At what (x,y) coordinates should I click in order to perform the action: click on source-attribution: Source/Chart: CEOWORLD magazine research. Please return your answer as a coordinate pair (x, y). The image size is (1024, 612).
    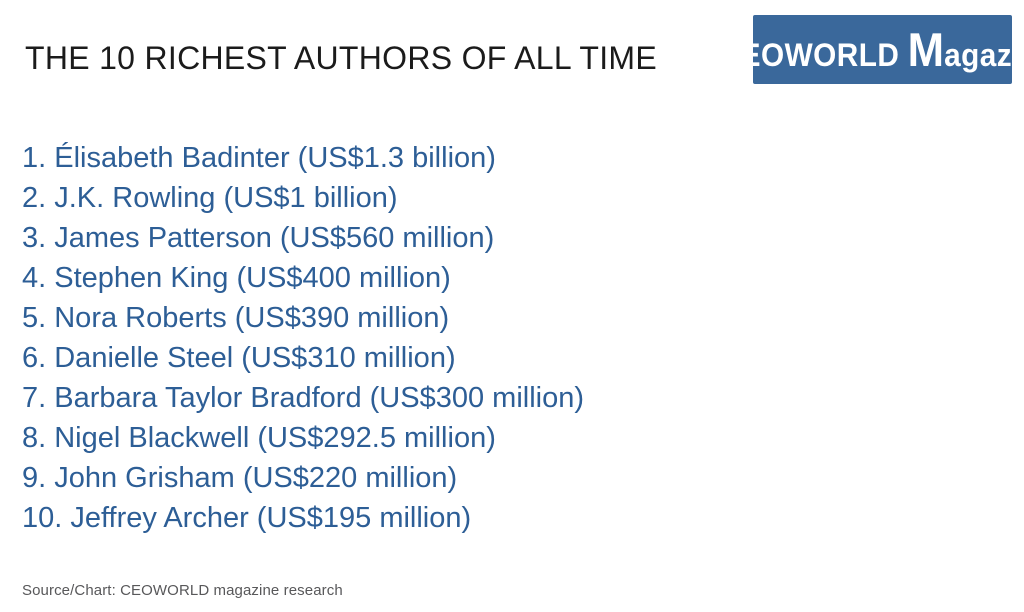
    Looking at the image, I should click on (182, 590).